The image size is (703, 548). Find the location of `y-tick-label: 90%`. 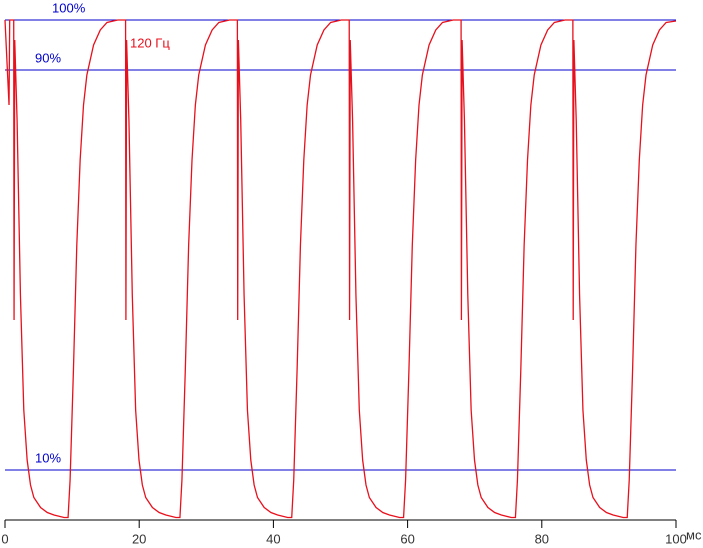

y-tick-label: 90% is located at coordinates (48, 57).